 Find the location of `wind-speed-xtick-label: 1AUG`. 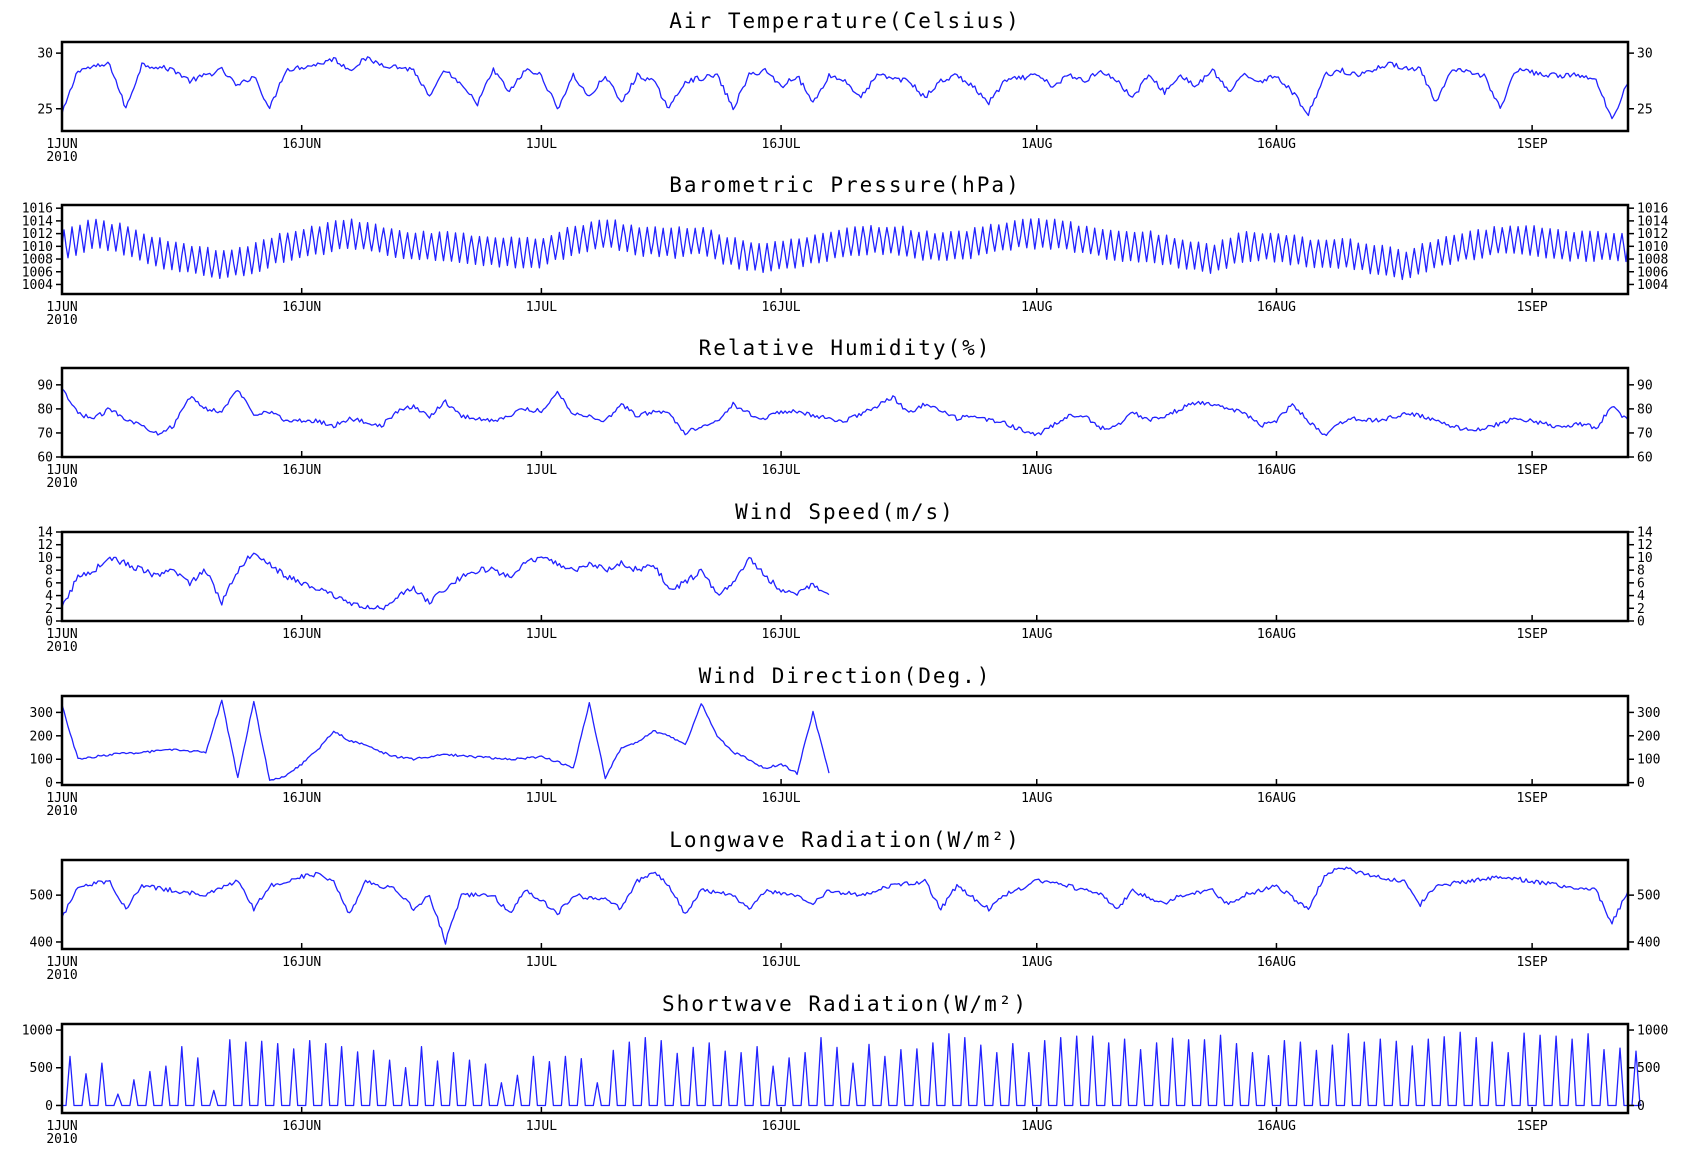

wind-speed-xtick-label: 1AUG is located at coordinates (1036, 634).